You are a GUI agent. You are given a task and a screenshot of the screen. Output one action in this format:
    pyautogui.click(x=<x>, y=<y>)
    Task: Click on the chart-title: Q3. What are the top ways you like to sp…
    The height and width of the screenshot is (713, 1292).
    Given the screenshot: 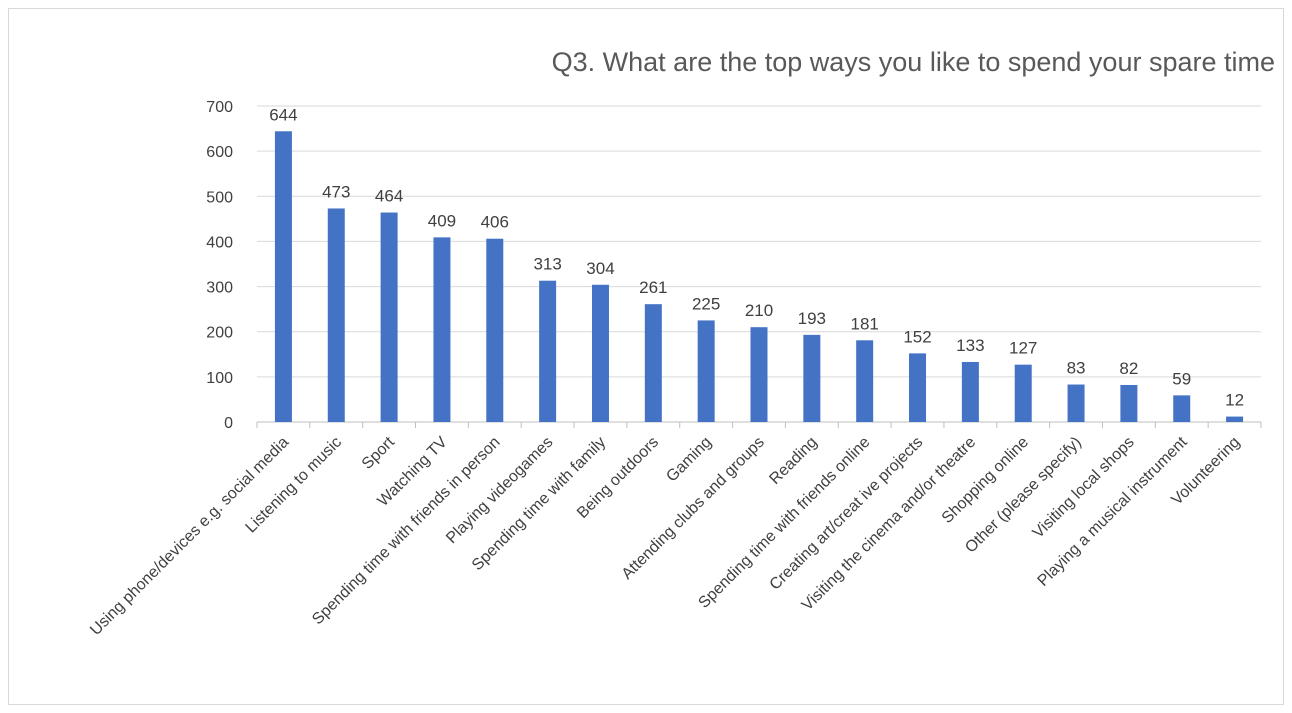 What is the action you would take?
    pyautogui.click(x=913, y=62)
    